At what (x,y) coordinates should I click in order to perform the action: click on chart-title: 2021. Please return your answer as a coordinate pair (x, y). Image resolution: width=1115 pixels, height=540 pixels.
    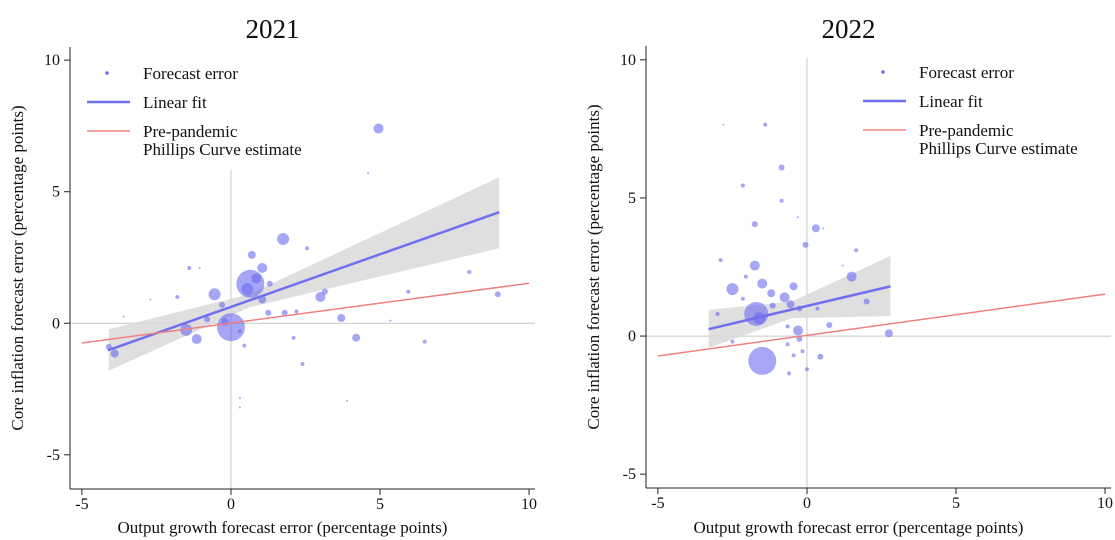
    Looking at the image, I should click on (273, 29).